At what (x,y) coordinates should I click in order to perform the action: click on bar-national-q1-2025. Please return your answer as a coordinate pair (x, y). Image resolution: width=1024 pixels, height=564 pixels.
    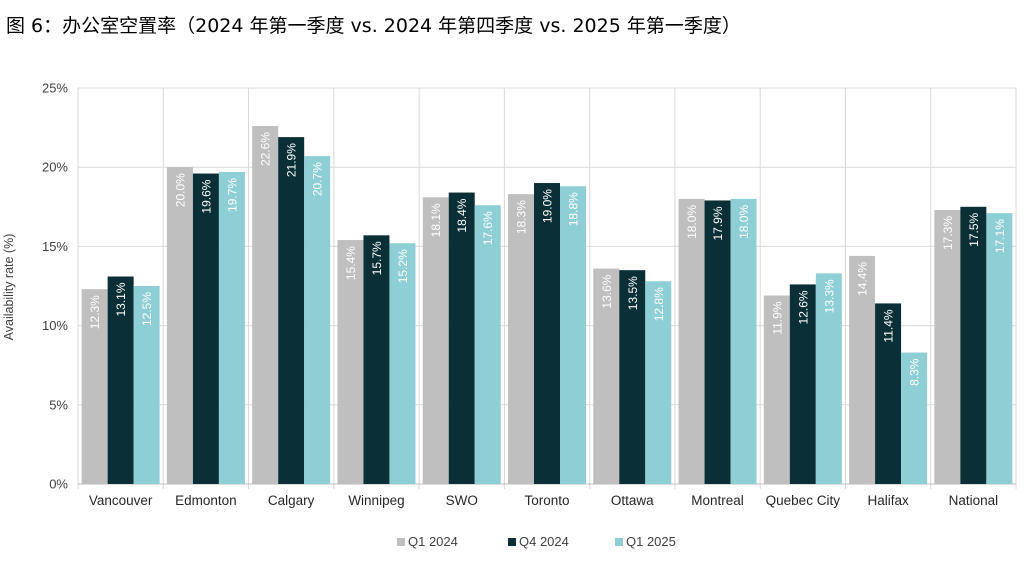
    Looking at the image, I should click on (999, 349).